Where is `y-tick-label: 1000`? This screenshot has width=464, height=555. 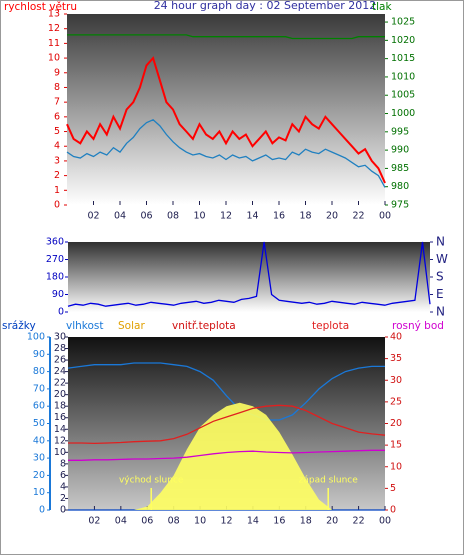 y-tick-label: 1000 is located at coordinates (403, 113).